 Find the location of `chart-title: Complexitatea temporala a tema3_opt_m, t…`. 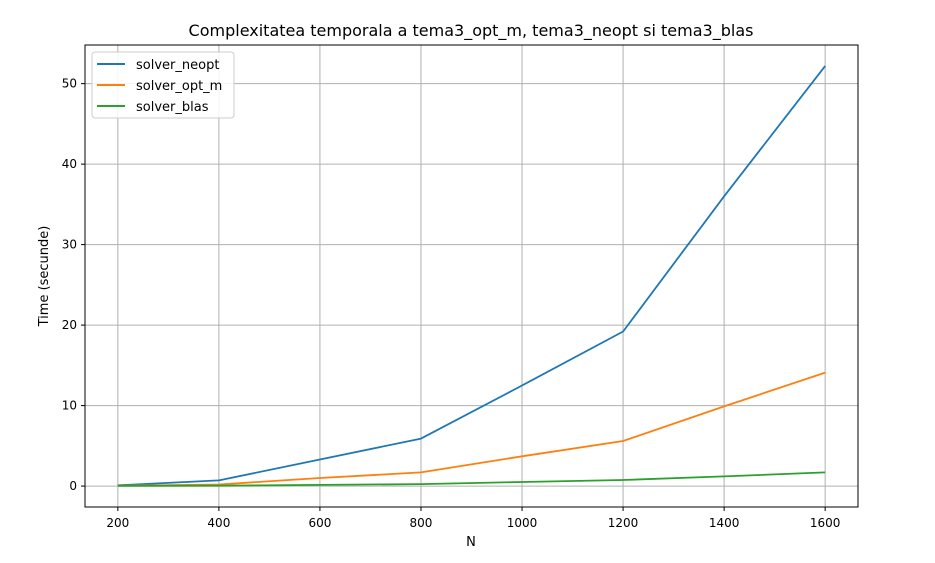

chart-title: Complexitatea temporala a tema3_opt_m, t… is located at coordinates (471, 31).